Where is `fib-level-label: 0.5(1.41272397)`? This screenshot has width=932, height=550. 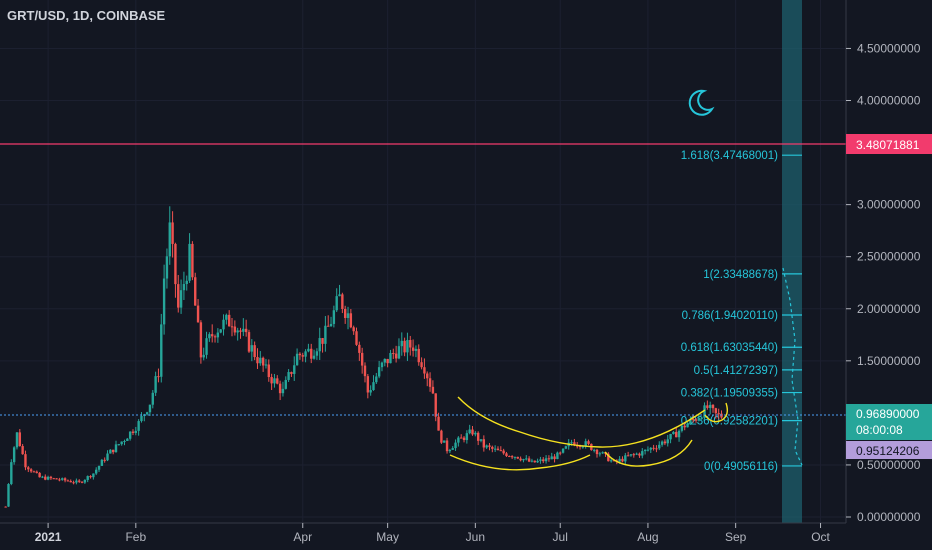
fib-level-label: 0.5(1.41272397) is located at coordinates (736, 371).